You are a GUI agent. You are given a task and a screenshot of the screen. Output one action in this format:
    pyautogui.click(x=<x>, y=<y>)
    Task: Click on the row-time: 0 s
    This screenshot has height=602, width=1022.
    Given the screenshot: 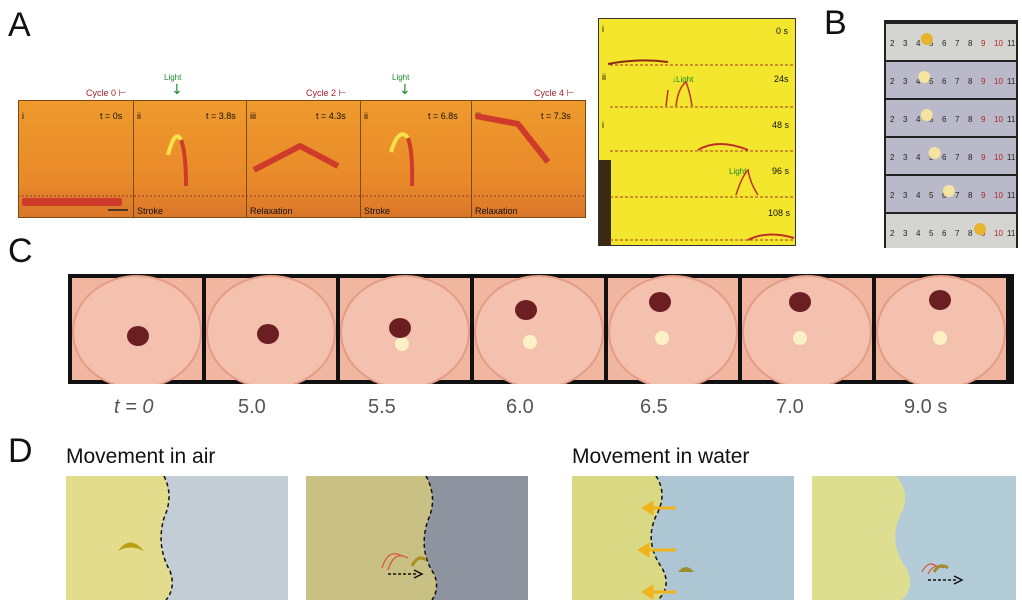 What is the action you would take?
    pyautogui.click(x=782, y=31)
    